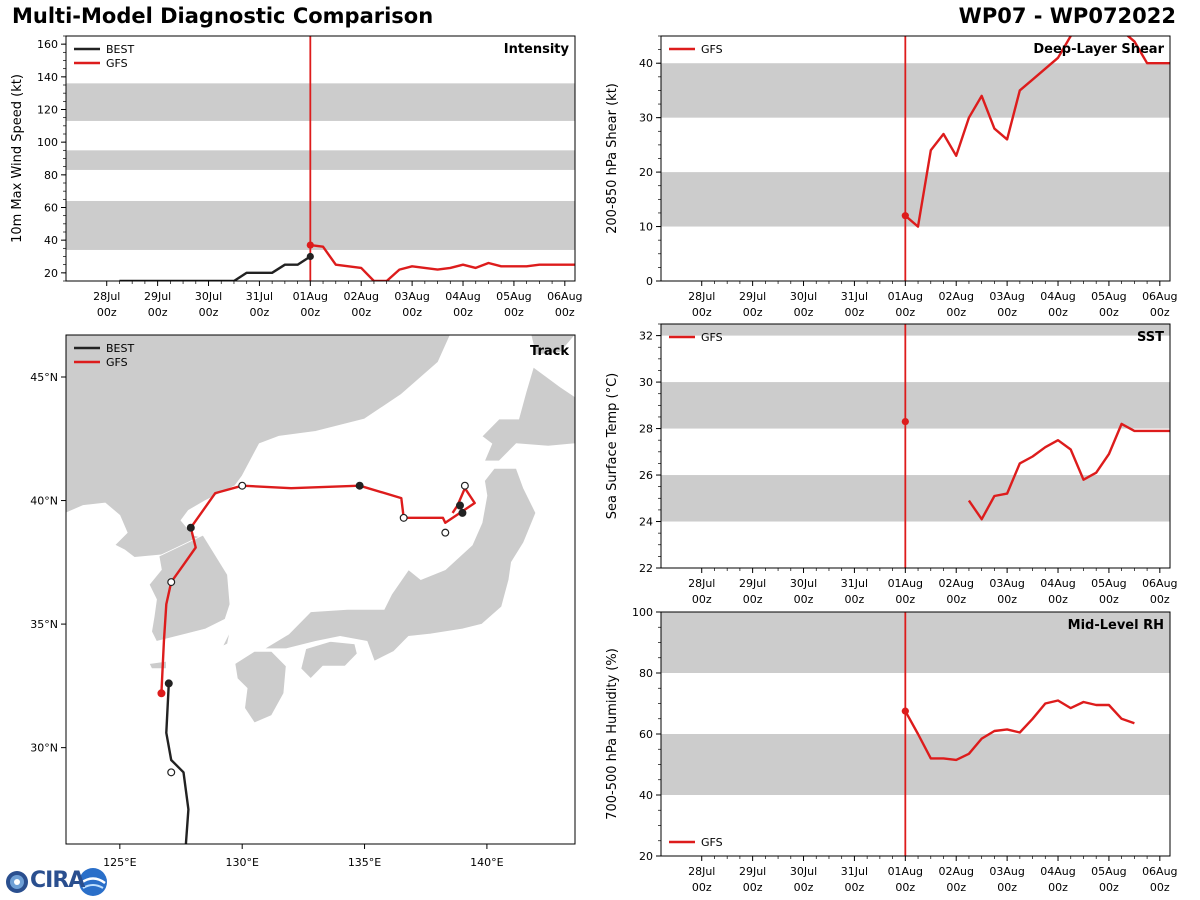 The image size is (1200, 900). I want to click on y-tick-label: 140, so click(47, 77).